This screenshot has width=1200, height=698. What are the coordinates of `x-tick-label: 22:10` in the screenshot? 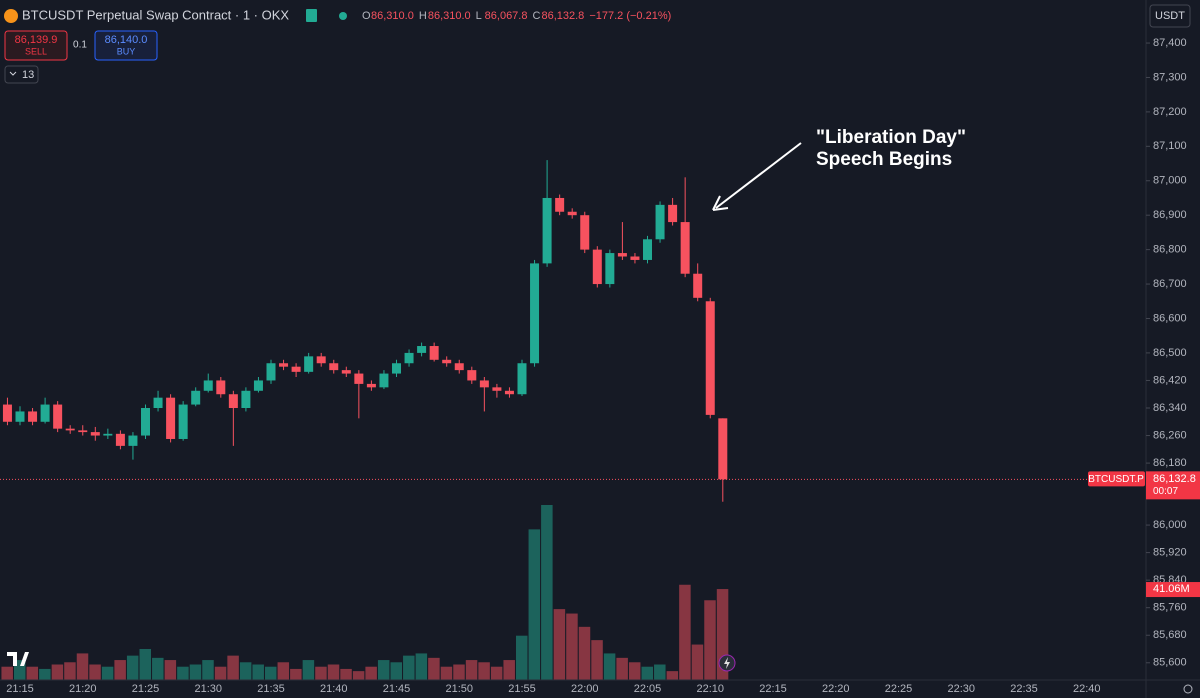 It's located at (710, 689).